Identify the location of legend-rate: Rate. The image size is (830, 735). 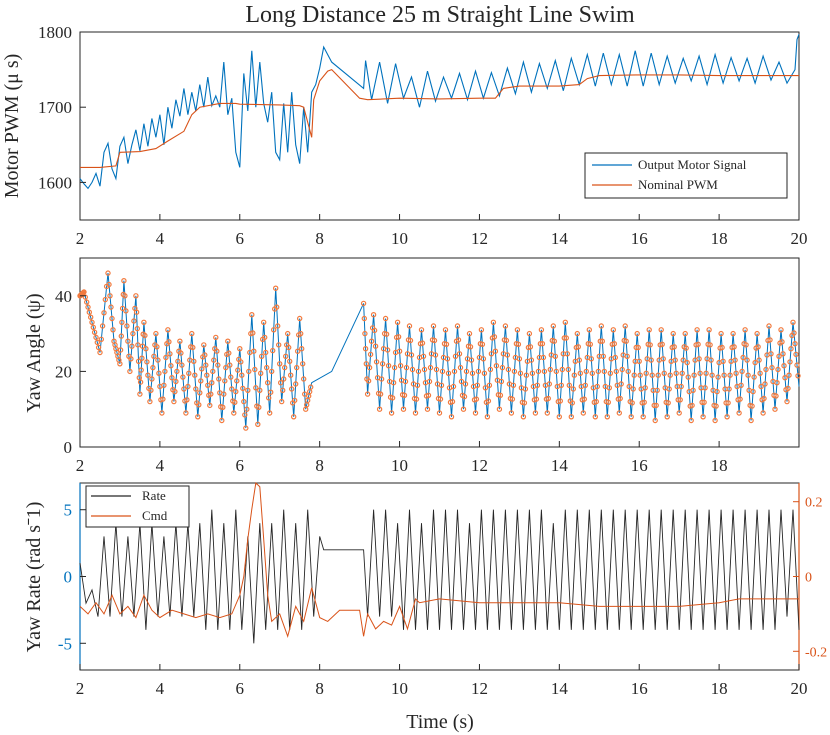
(154, 495).